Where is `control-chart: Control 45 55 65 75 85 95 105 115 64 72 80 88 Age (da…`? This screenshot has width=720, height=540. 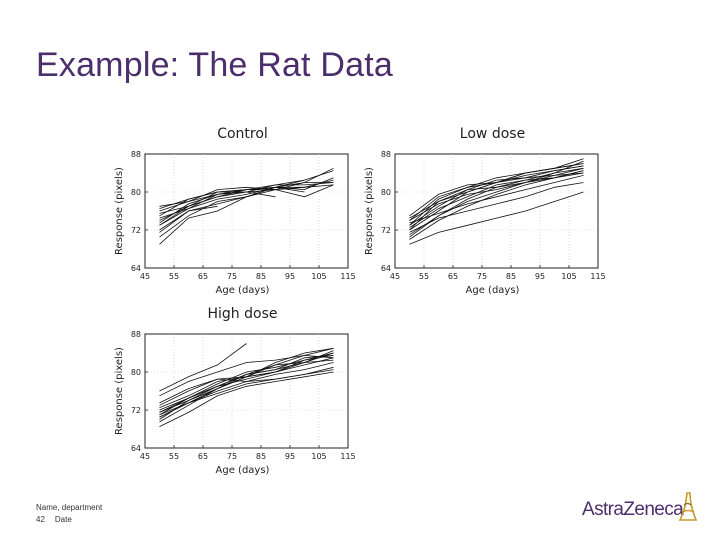 control-chart: Control 45 55 65 75 85 95 105 115 64 72 80 88 Age (da… is located at coordinates (234, 211).